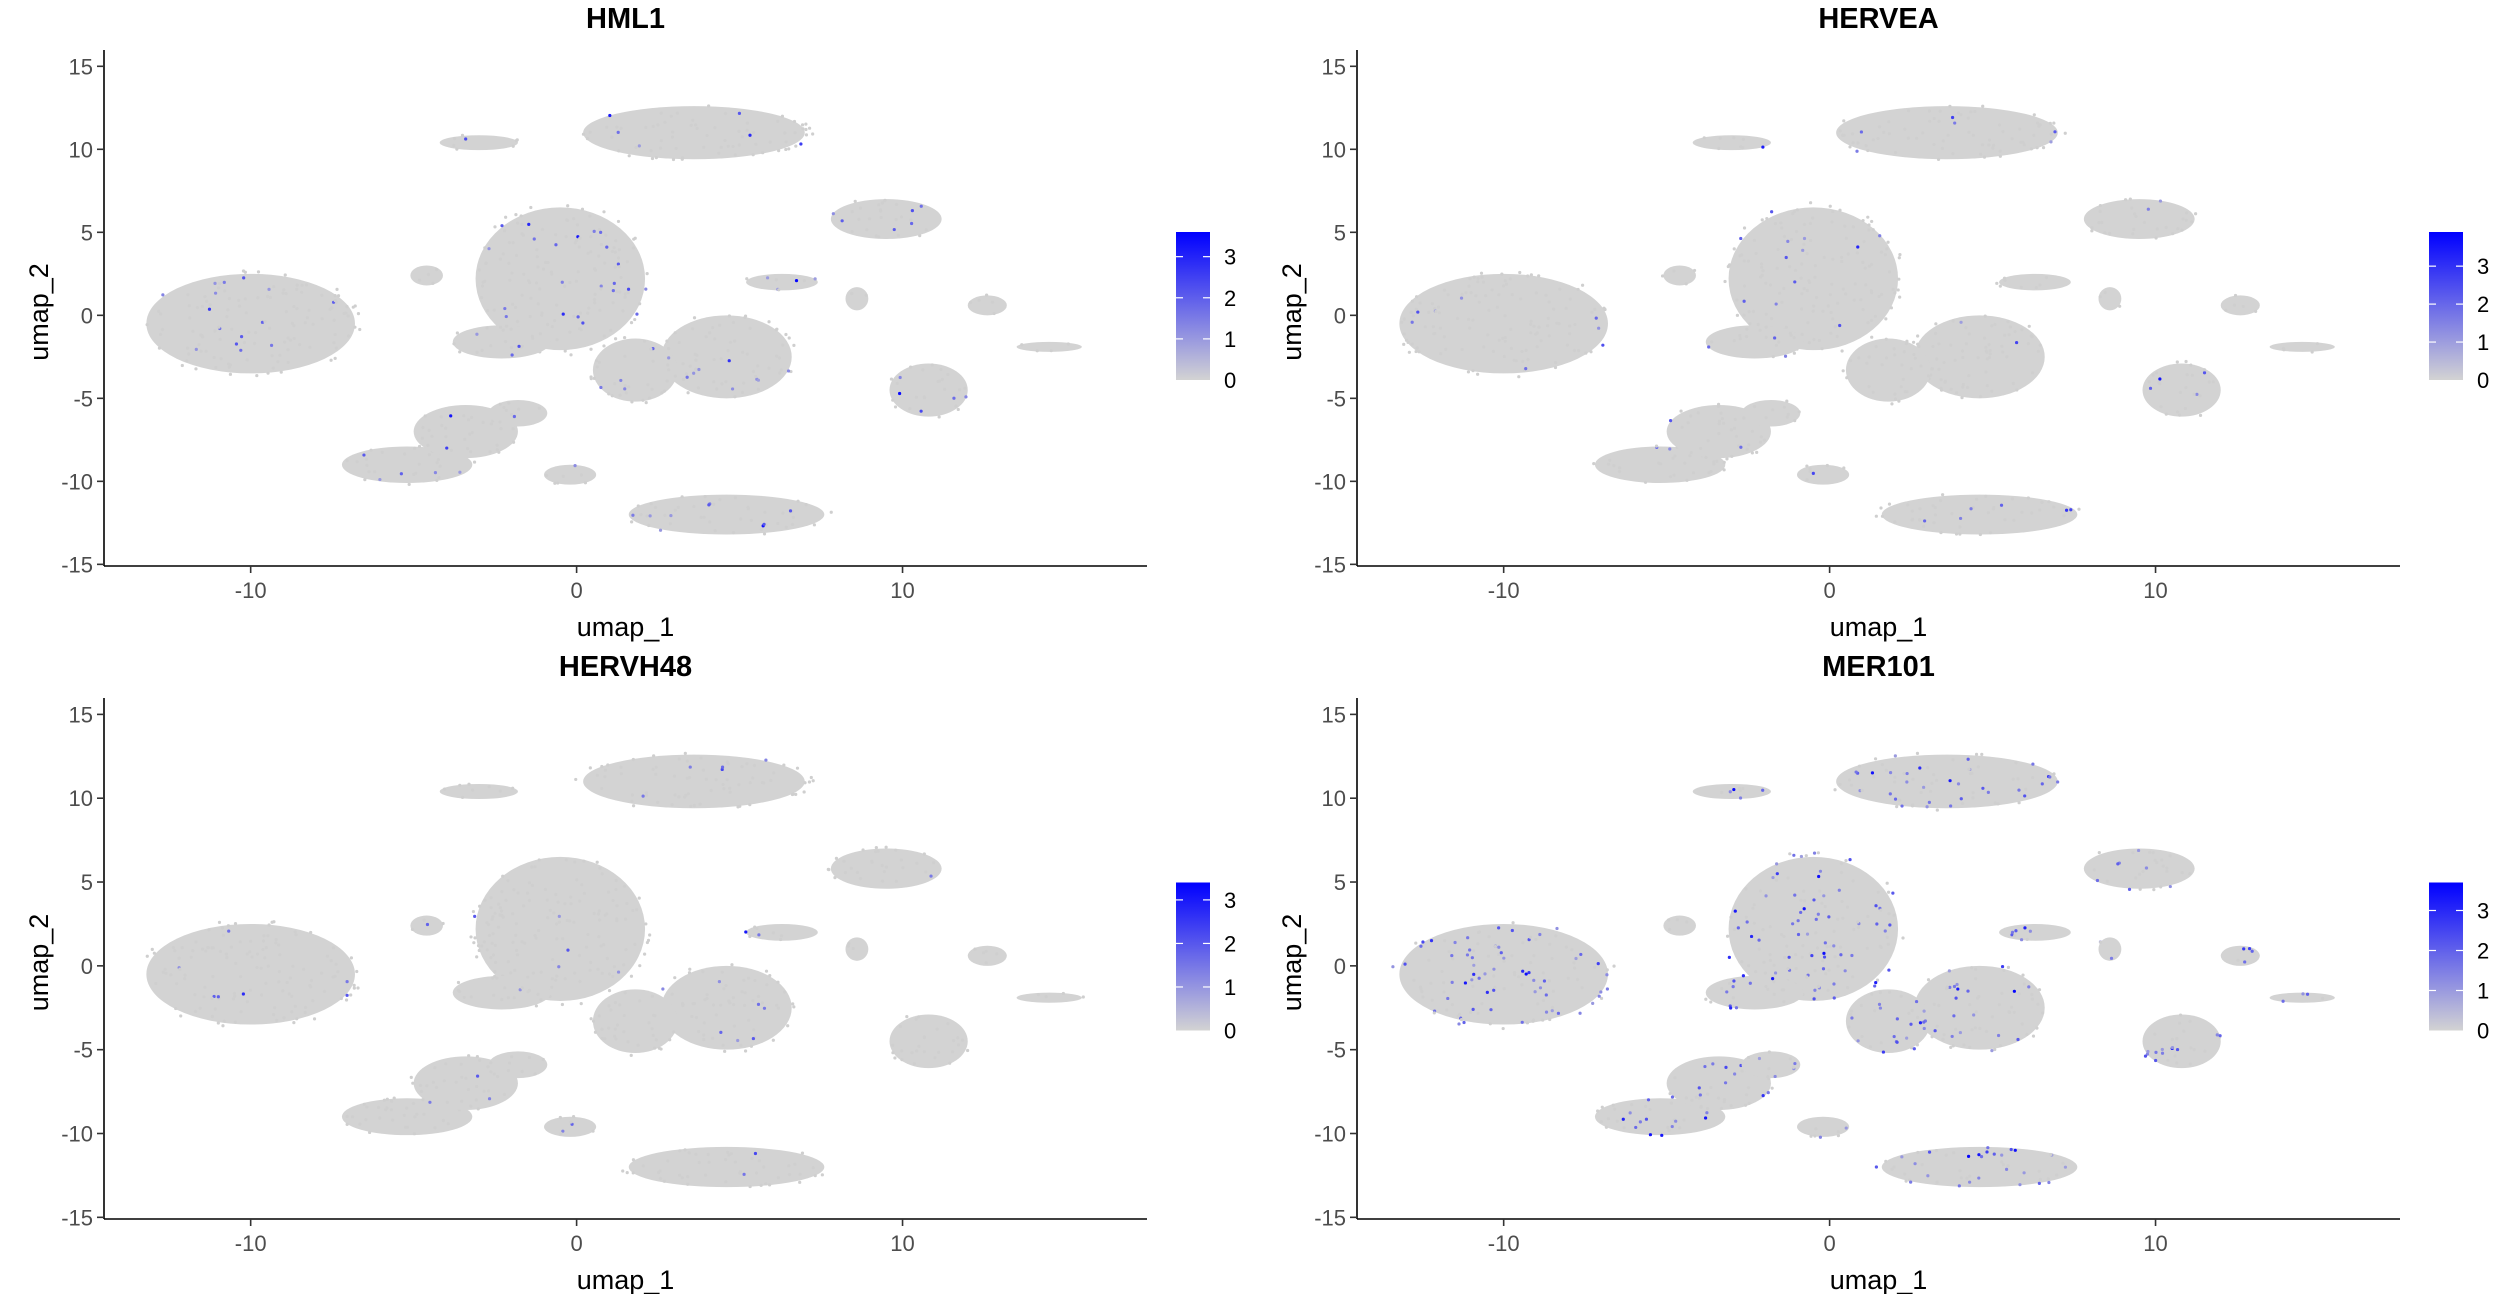 The height and width of the screenshot is (1294, 2509). I want to click on y-axis-label: umap_2, so click(39, 963).